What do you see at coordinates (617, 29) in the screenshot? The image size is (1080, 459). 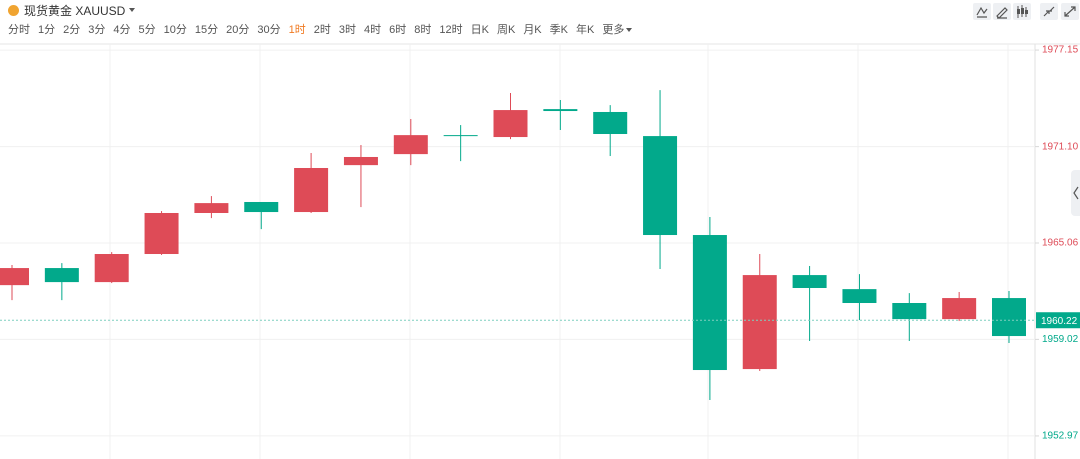 I see `interval-tab: 更多` at bounding box center [617, 29].